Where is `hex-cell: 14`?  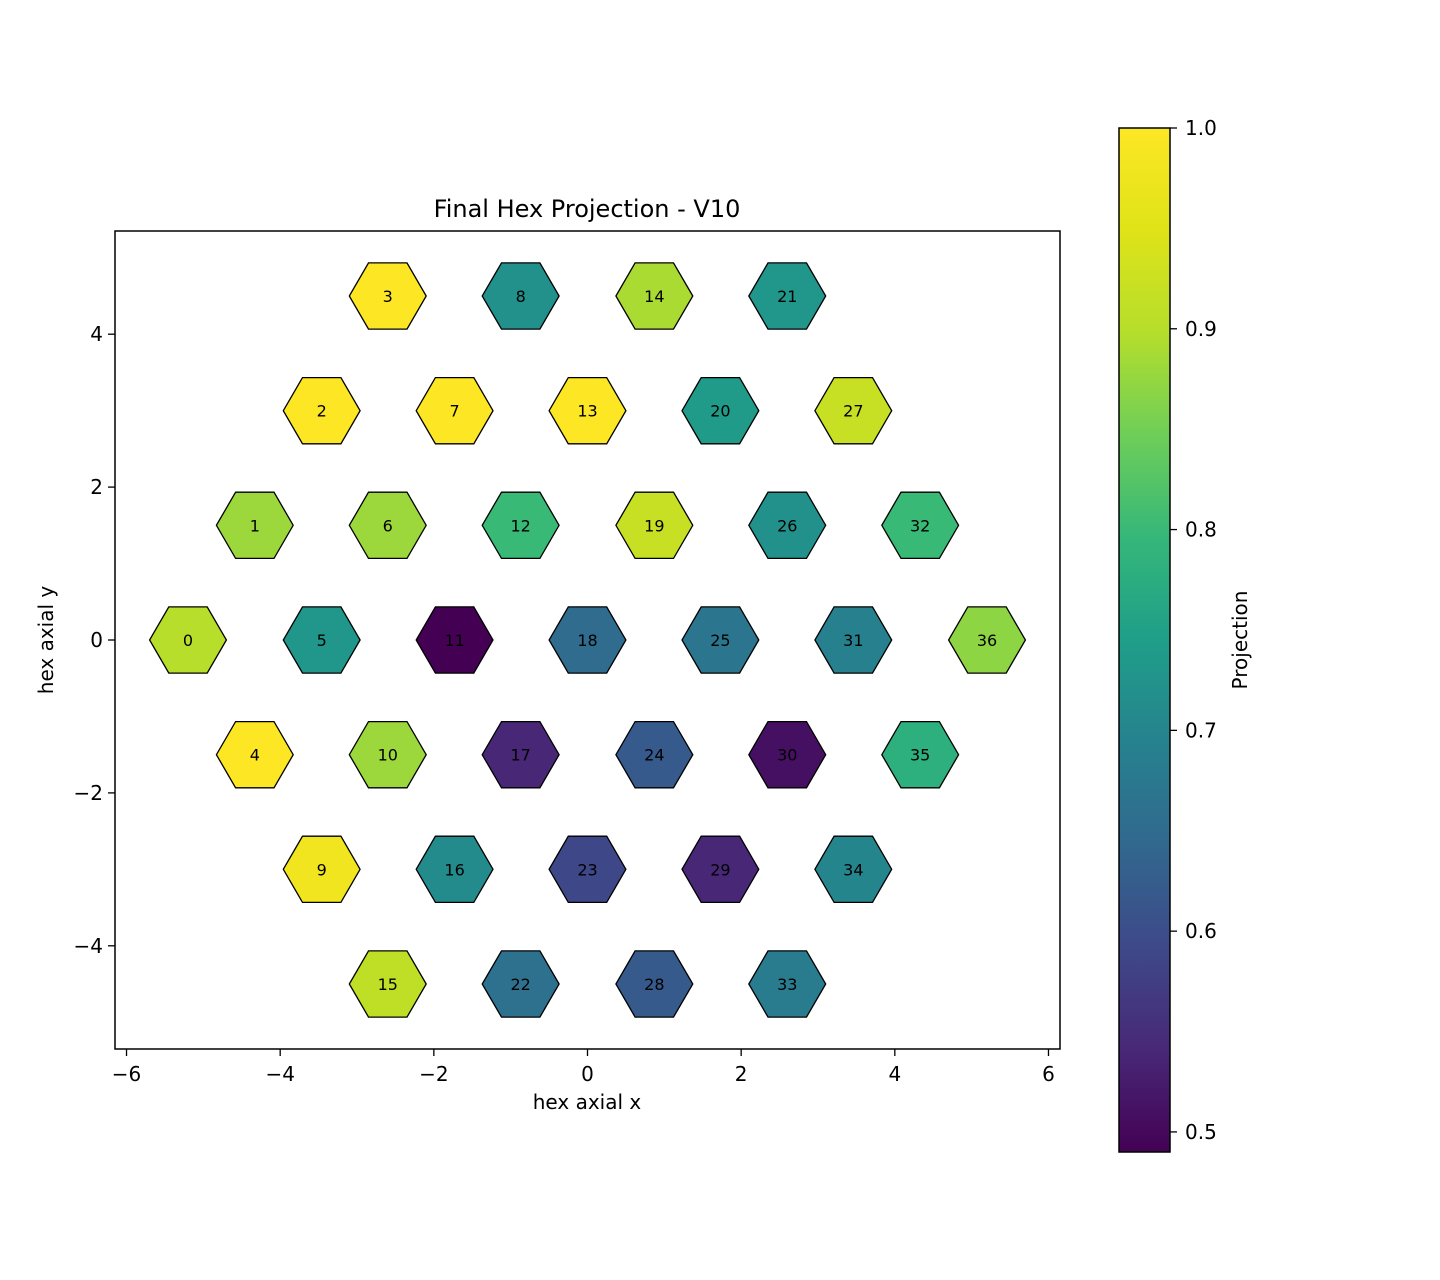
hex-cell: 14 is located at coordinates (654, 296).